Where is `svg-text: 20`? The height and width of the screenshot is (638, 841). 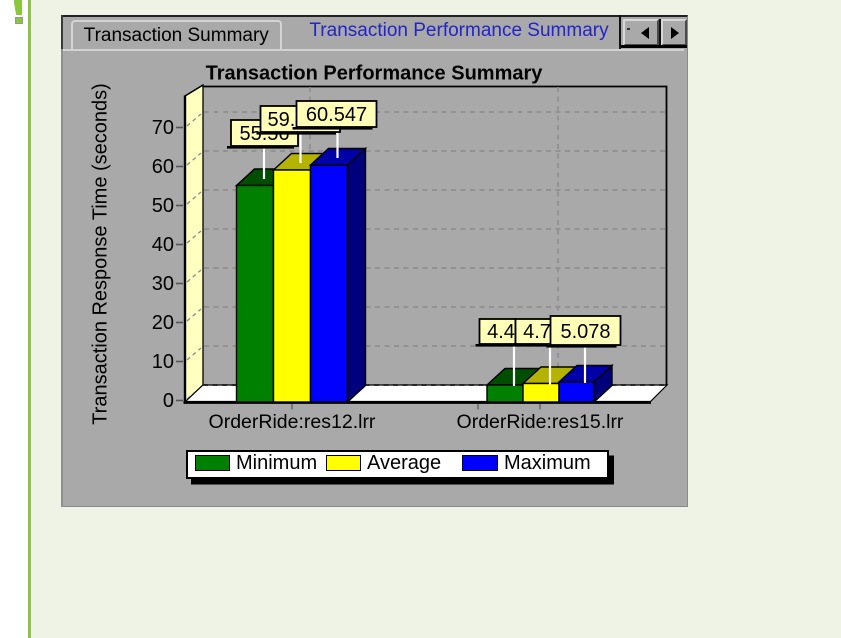
svg-text: 20 is located at coordinates (163, 323).